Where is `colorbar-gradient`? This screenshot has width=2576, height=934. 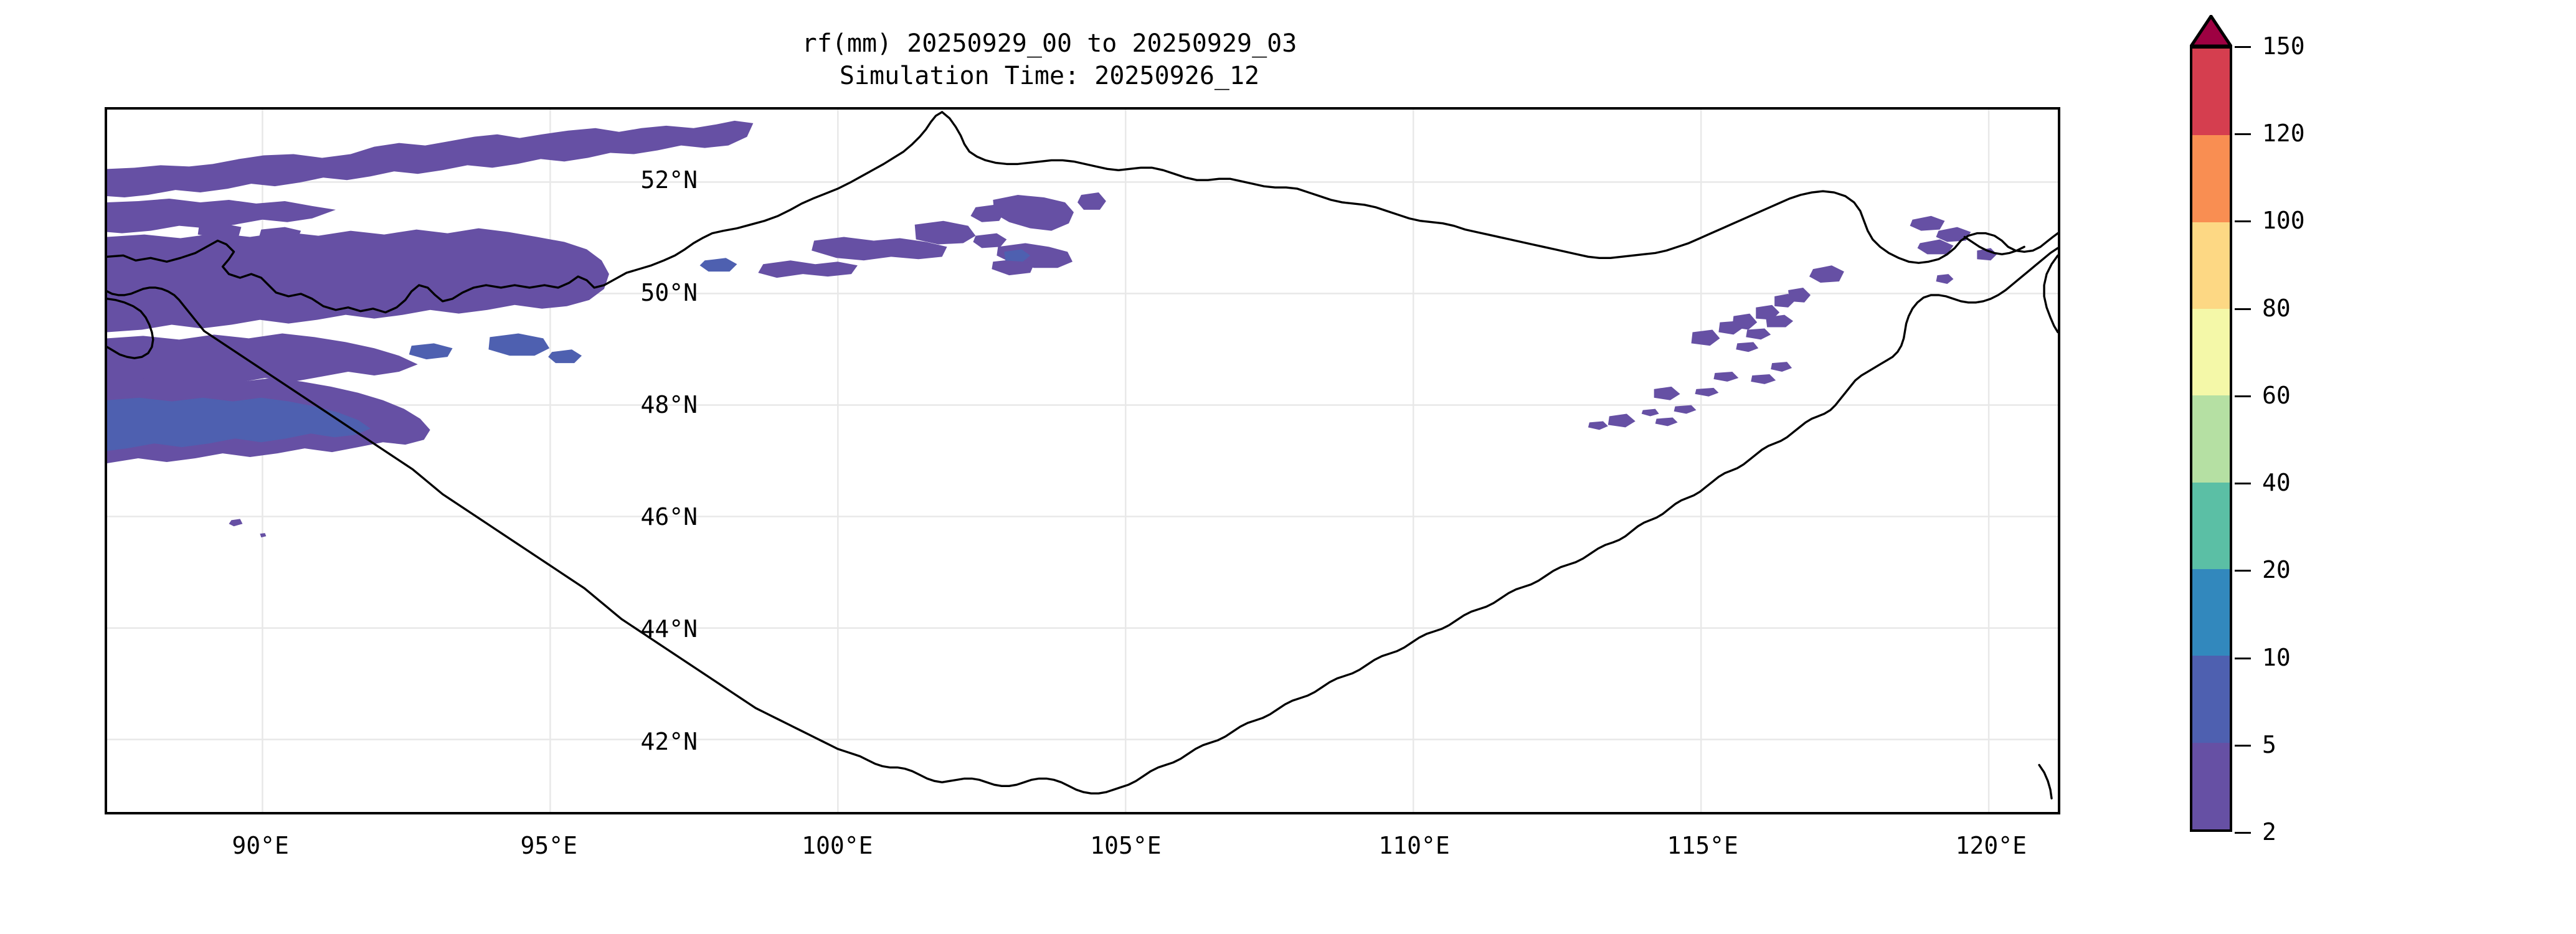 colorbar-gradient is located at coordinates (2211, 439).